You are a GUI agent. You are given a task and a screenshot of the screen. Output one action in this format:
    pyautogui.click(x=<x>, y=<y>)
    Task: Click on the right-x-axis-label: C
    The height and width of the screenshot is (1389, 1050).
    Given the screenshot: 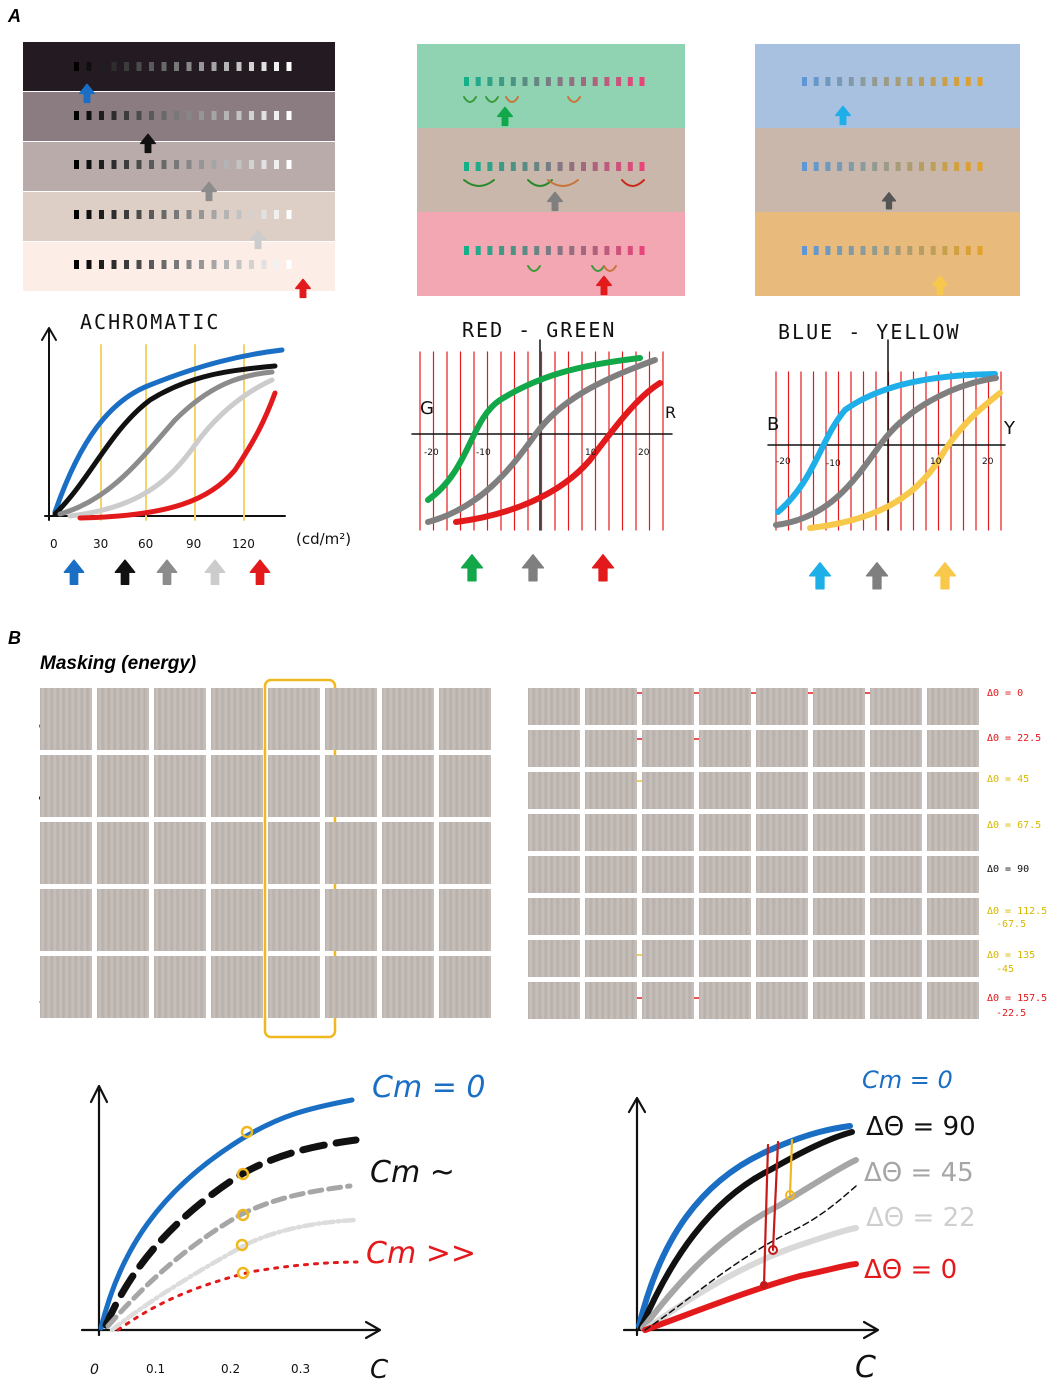 What is the action you would take?
    pyautogui.click(x=865, y=1367)
    